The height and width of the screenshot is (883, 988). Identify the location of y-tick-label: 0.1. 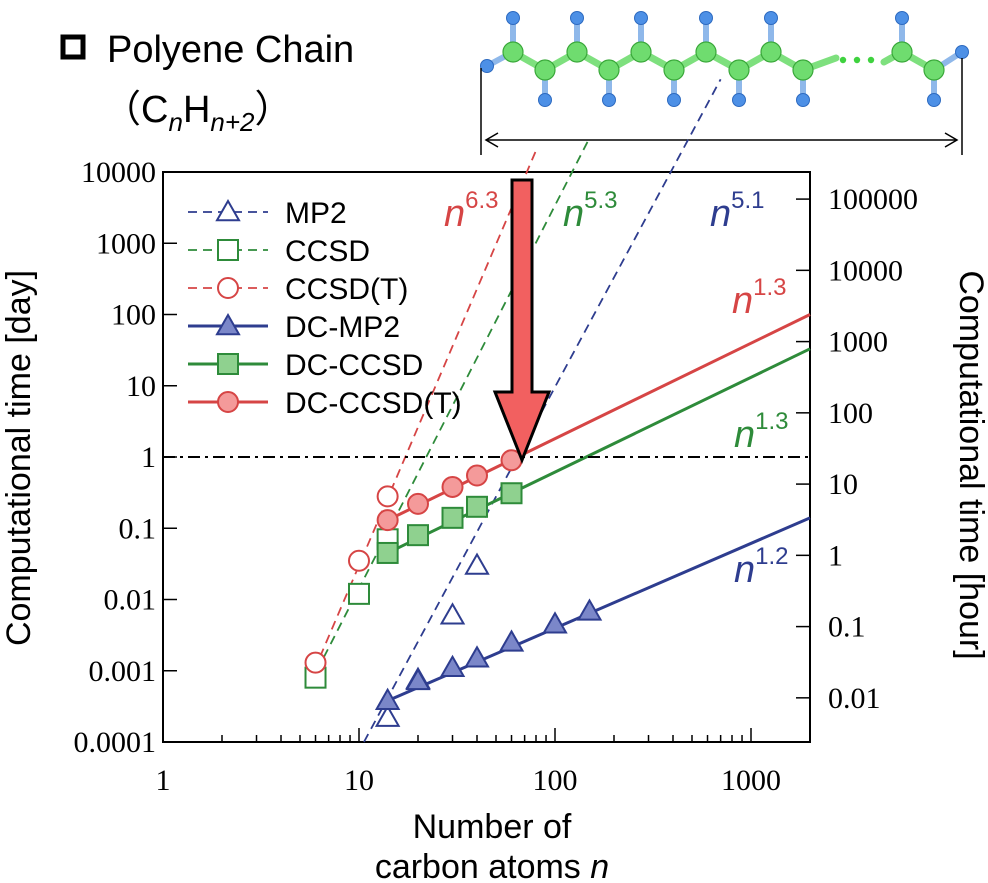
(138, 528).